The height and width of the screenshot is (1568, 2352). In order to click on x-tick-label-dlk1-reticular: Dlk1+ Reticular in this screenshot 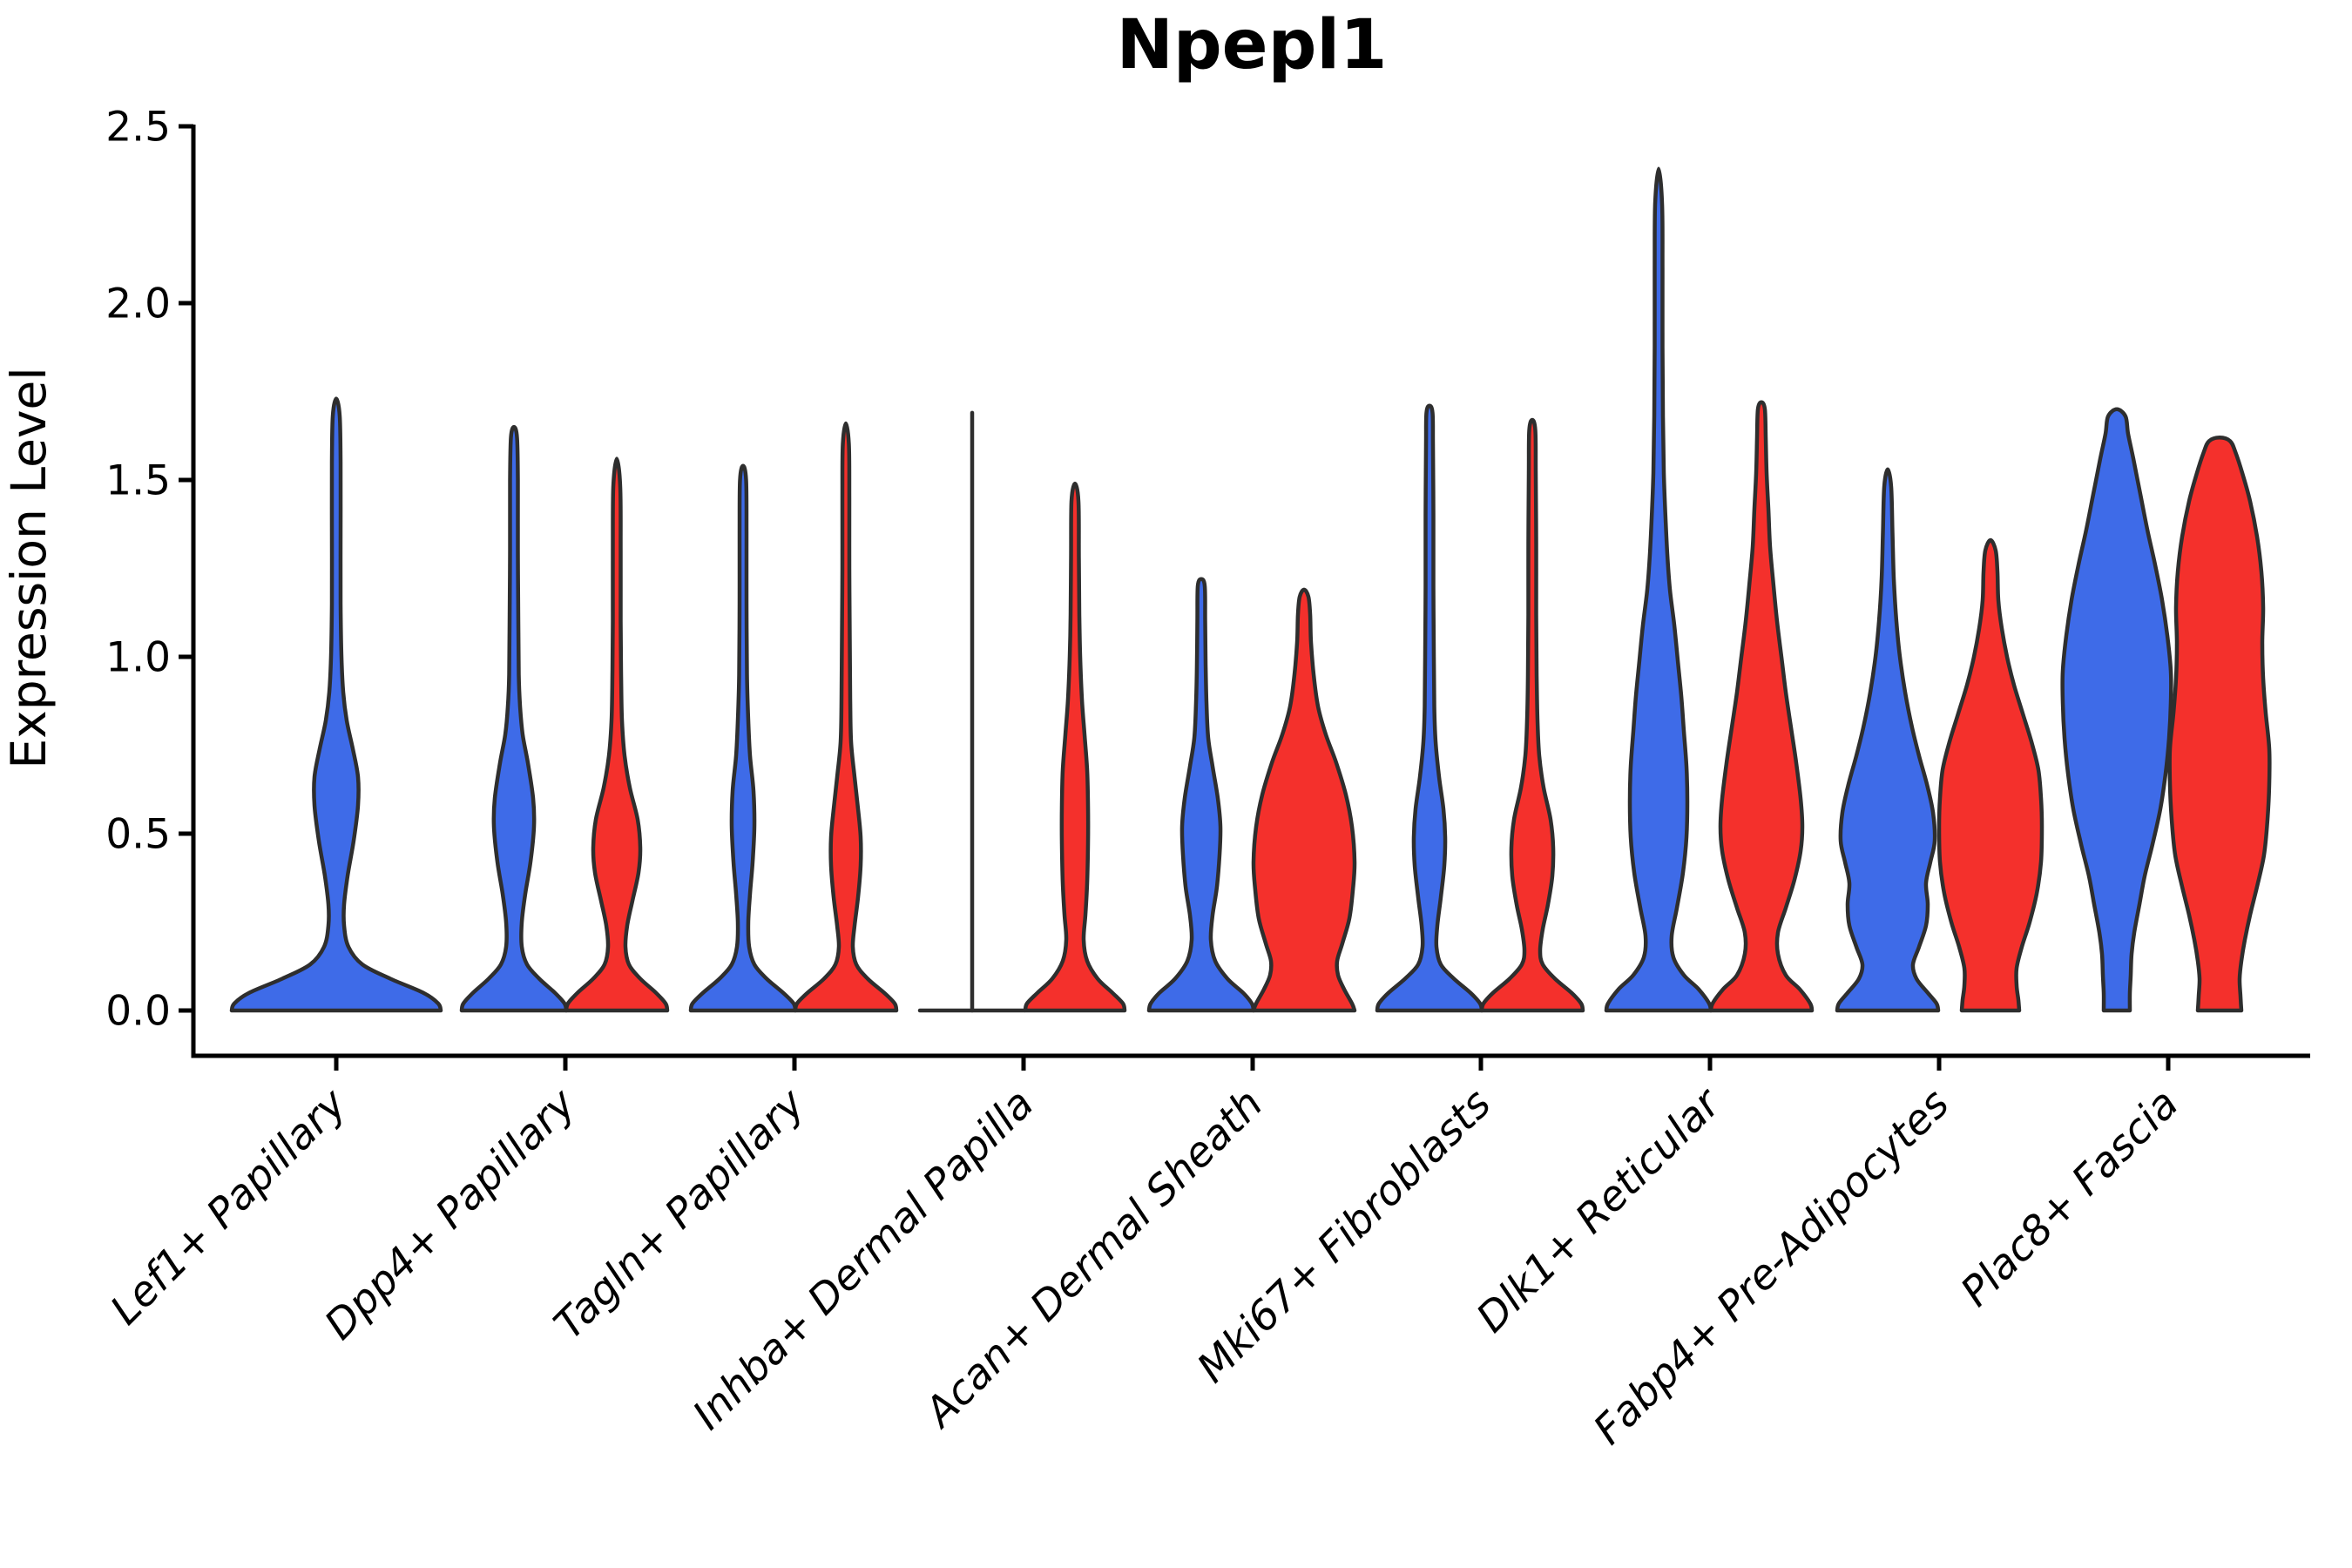, I will do `click(1600, 1210)`.